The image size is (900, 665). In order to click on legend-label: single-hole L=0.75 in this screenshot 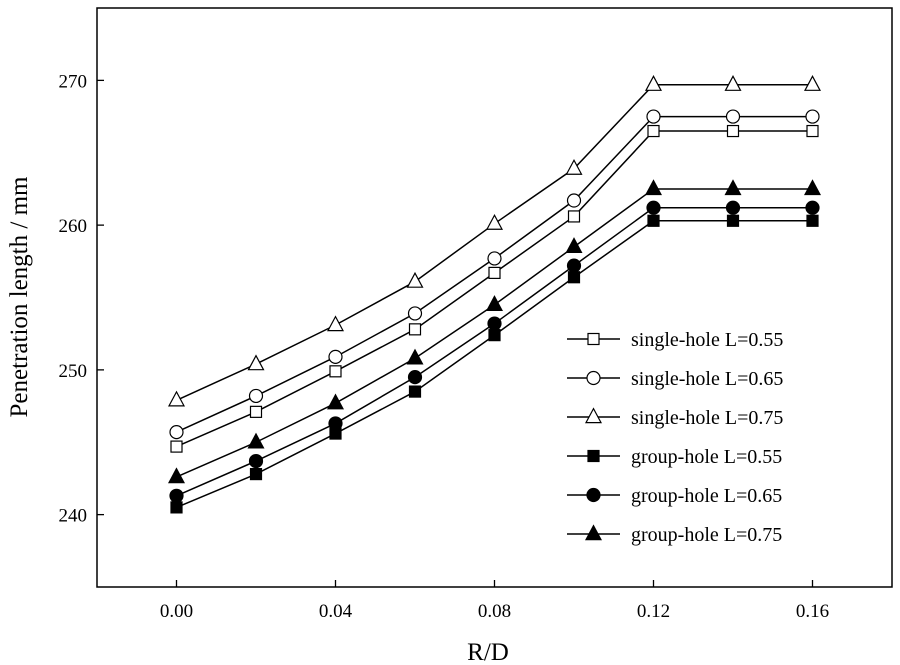, I will do `click(707, 418)`.